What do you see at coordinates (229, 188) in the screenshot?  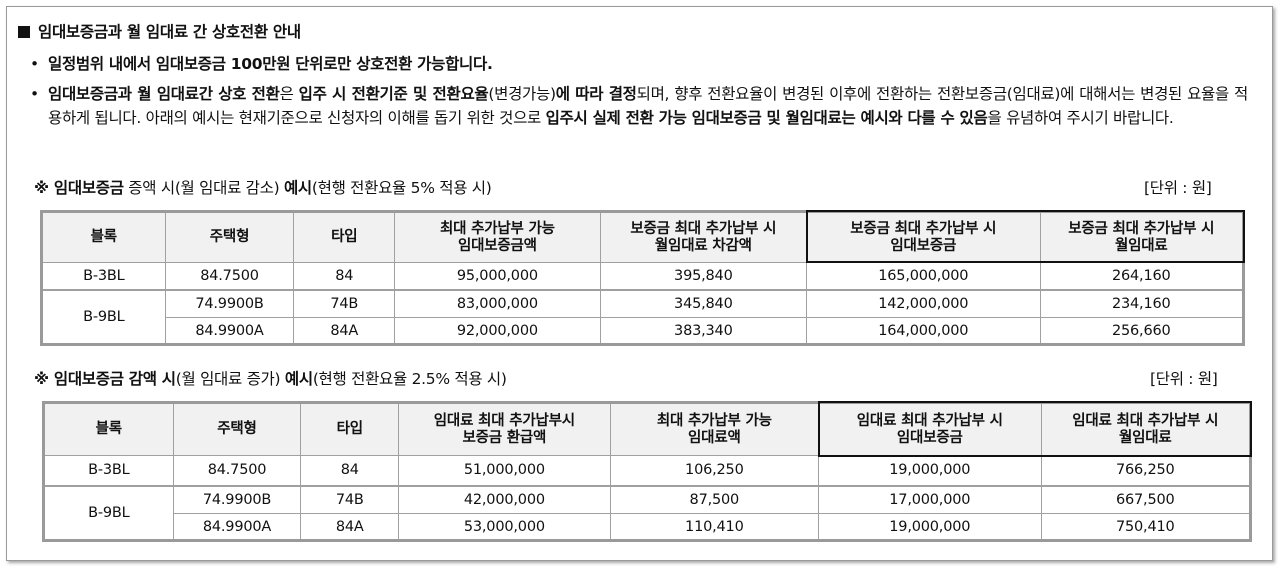 I see `section1-title-paren: (월 임대료 감소)` at bounding box center [229, 188].